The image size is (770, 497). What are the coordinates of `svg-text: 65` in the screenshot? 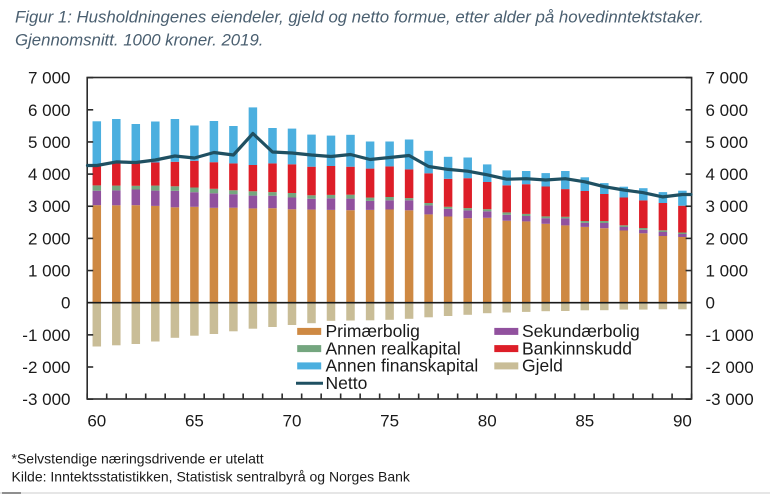 It's located at (194, 421).